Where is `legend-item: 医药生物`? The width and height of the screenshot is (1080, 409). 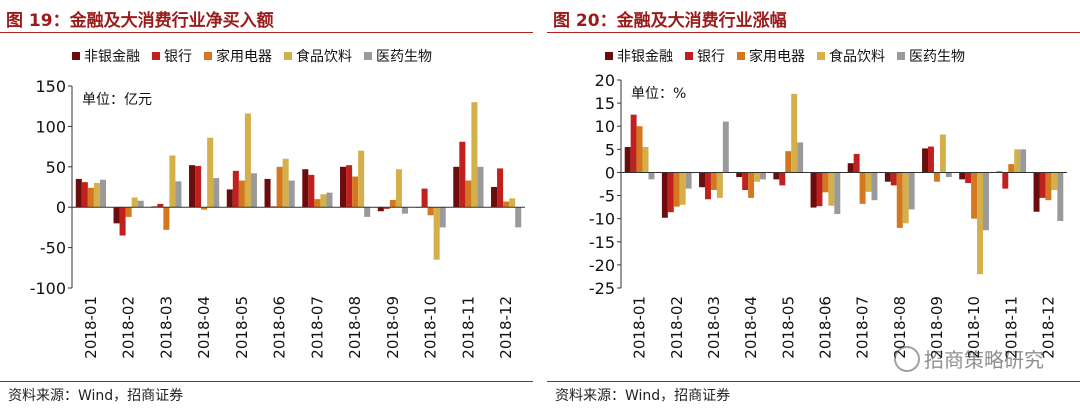 legend-item: 医药生物 is located at coordinates (398, 57).